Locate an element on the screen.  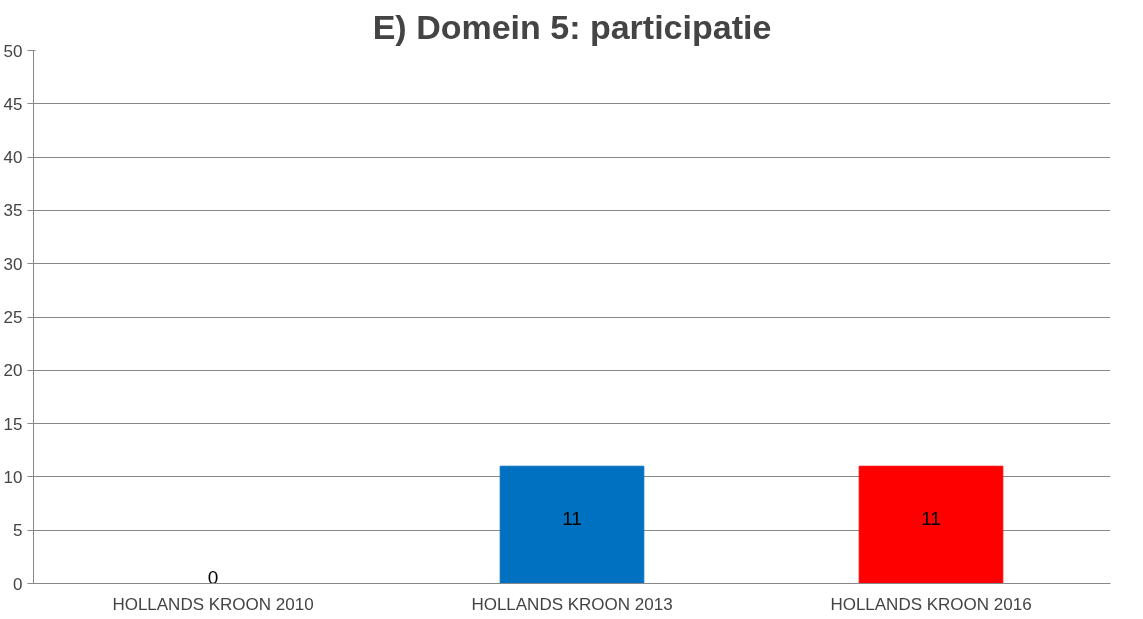
y-tick-label: 15 is located at coordinates (13, 424).